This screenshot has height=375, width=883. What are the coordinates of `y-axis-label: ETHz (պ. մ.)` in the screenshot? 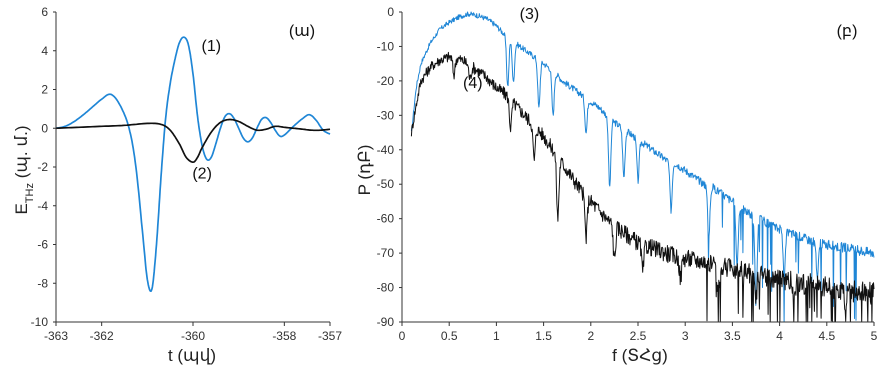 It's located at (24, 169).